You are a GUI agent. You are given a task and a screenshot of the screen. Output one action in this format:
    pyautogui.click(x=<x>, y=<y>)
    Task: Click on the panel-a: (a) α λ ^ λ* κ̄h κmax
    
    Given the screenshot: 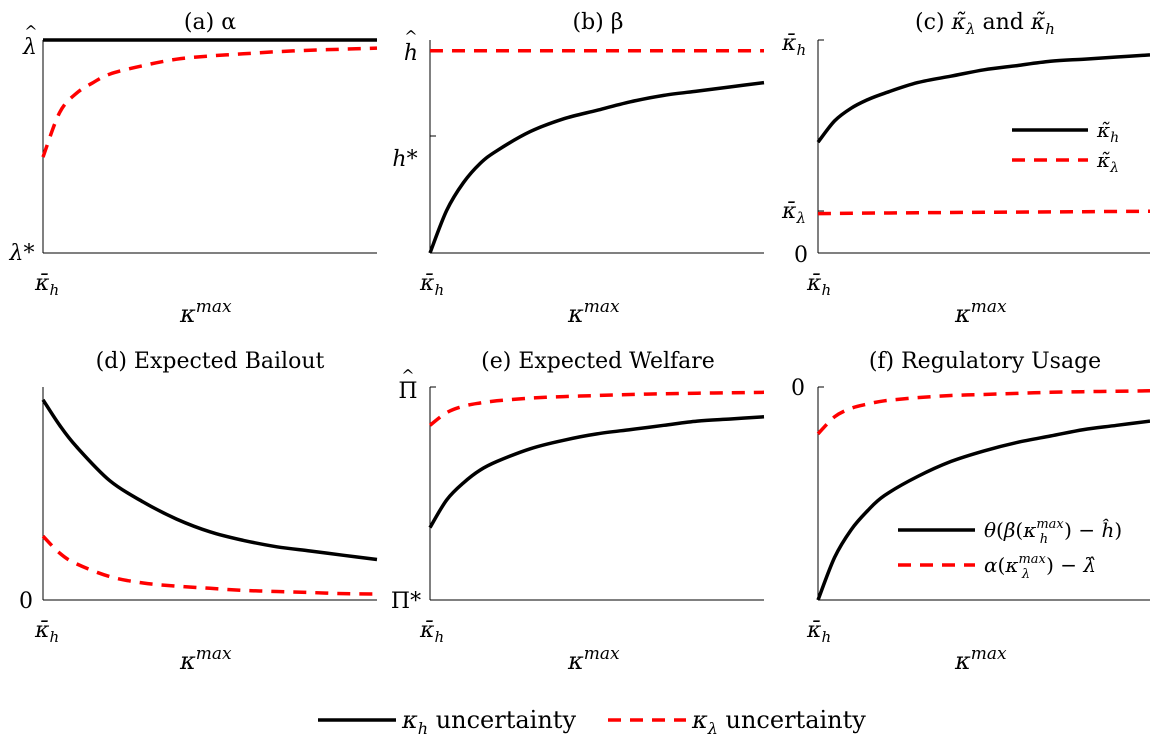 What is the action you would take?
    pyautogui.click(x=193, y=169)
    